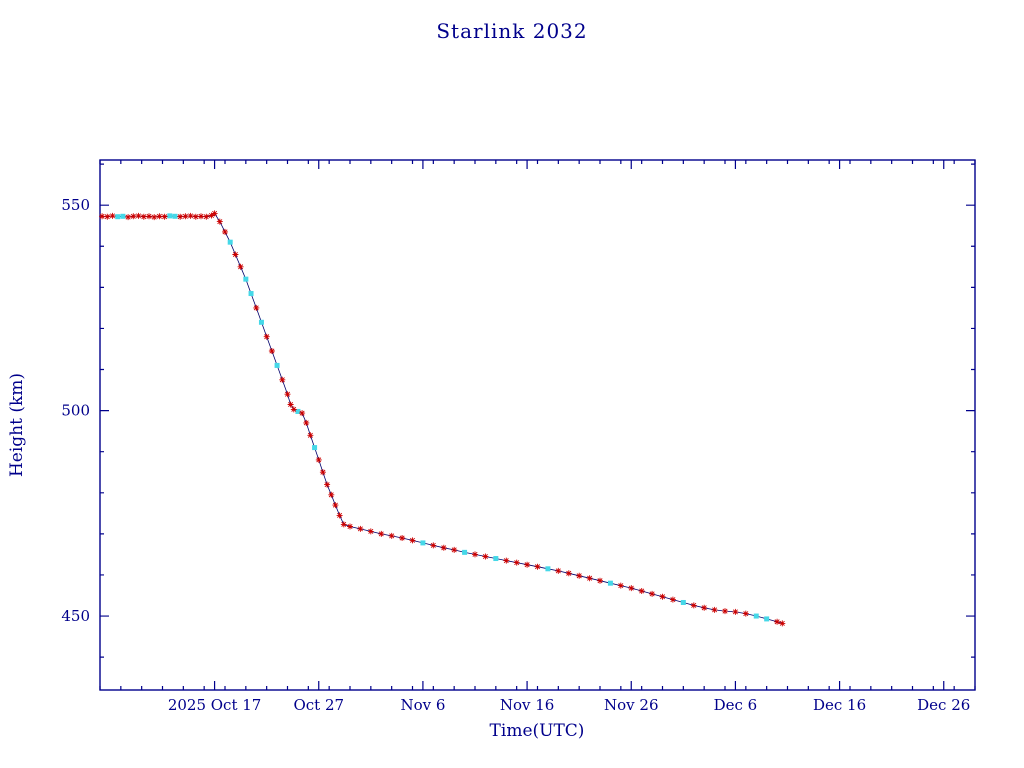 The height and width of the screenshot is (768, 1024). Describe the element at coordinates (511, 31) in the screenshot. I see `chart-title: Starlink 2032` at that location.